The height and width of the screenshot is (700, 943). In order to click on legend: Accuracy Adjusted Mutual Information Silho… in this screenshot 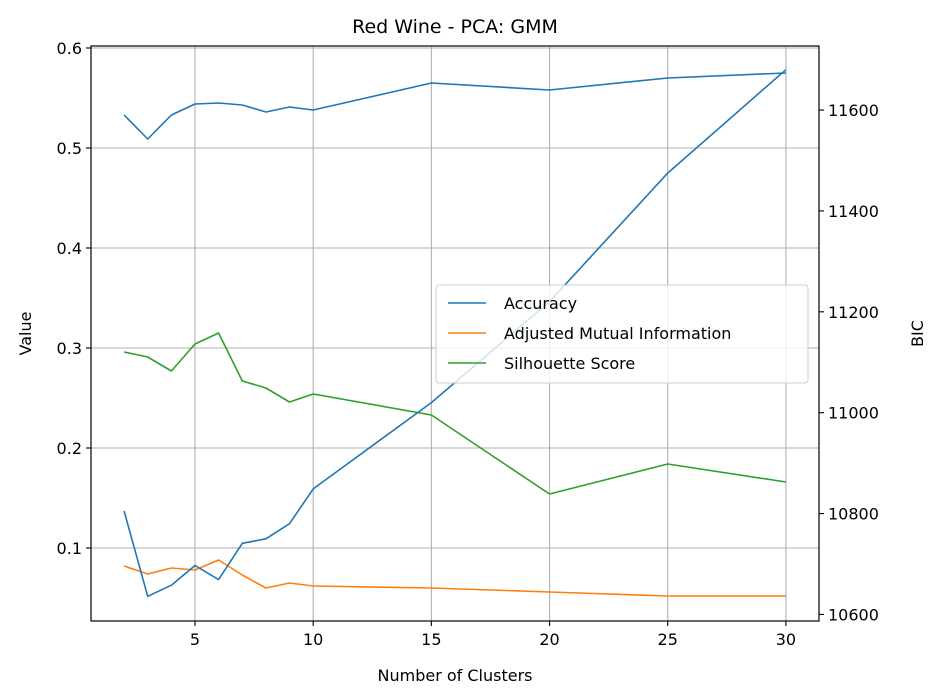, I will do `click(622, 334)`.